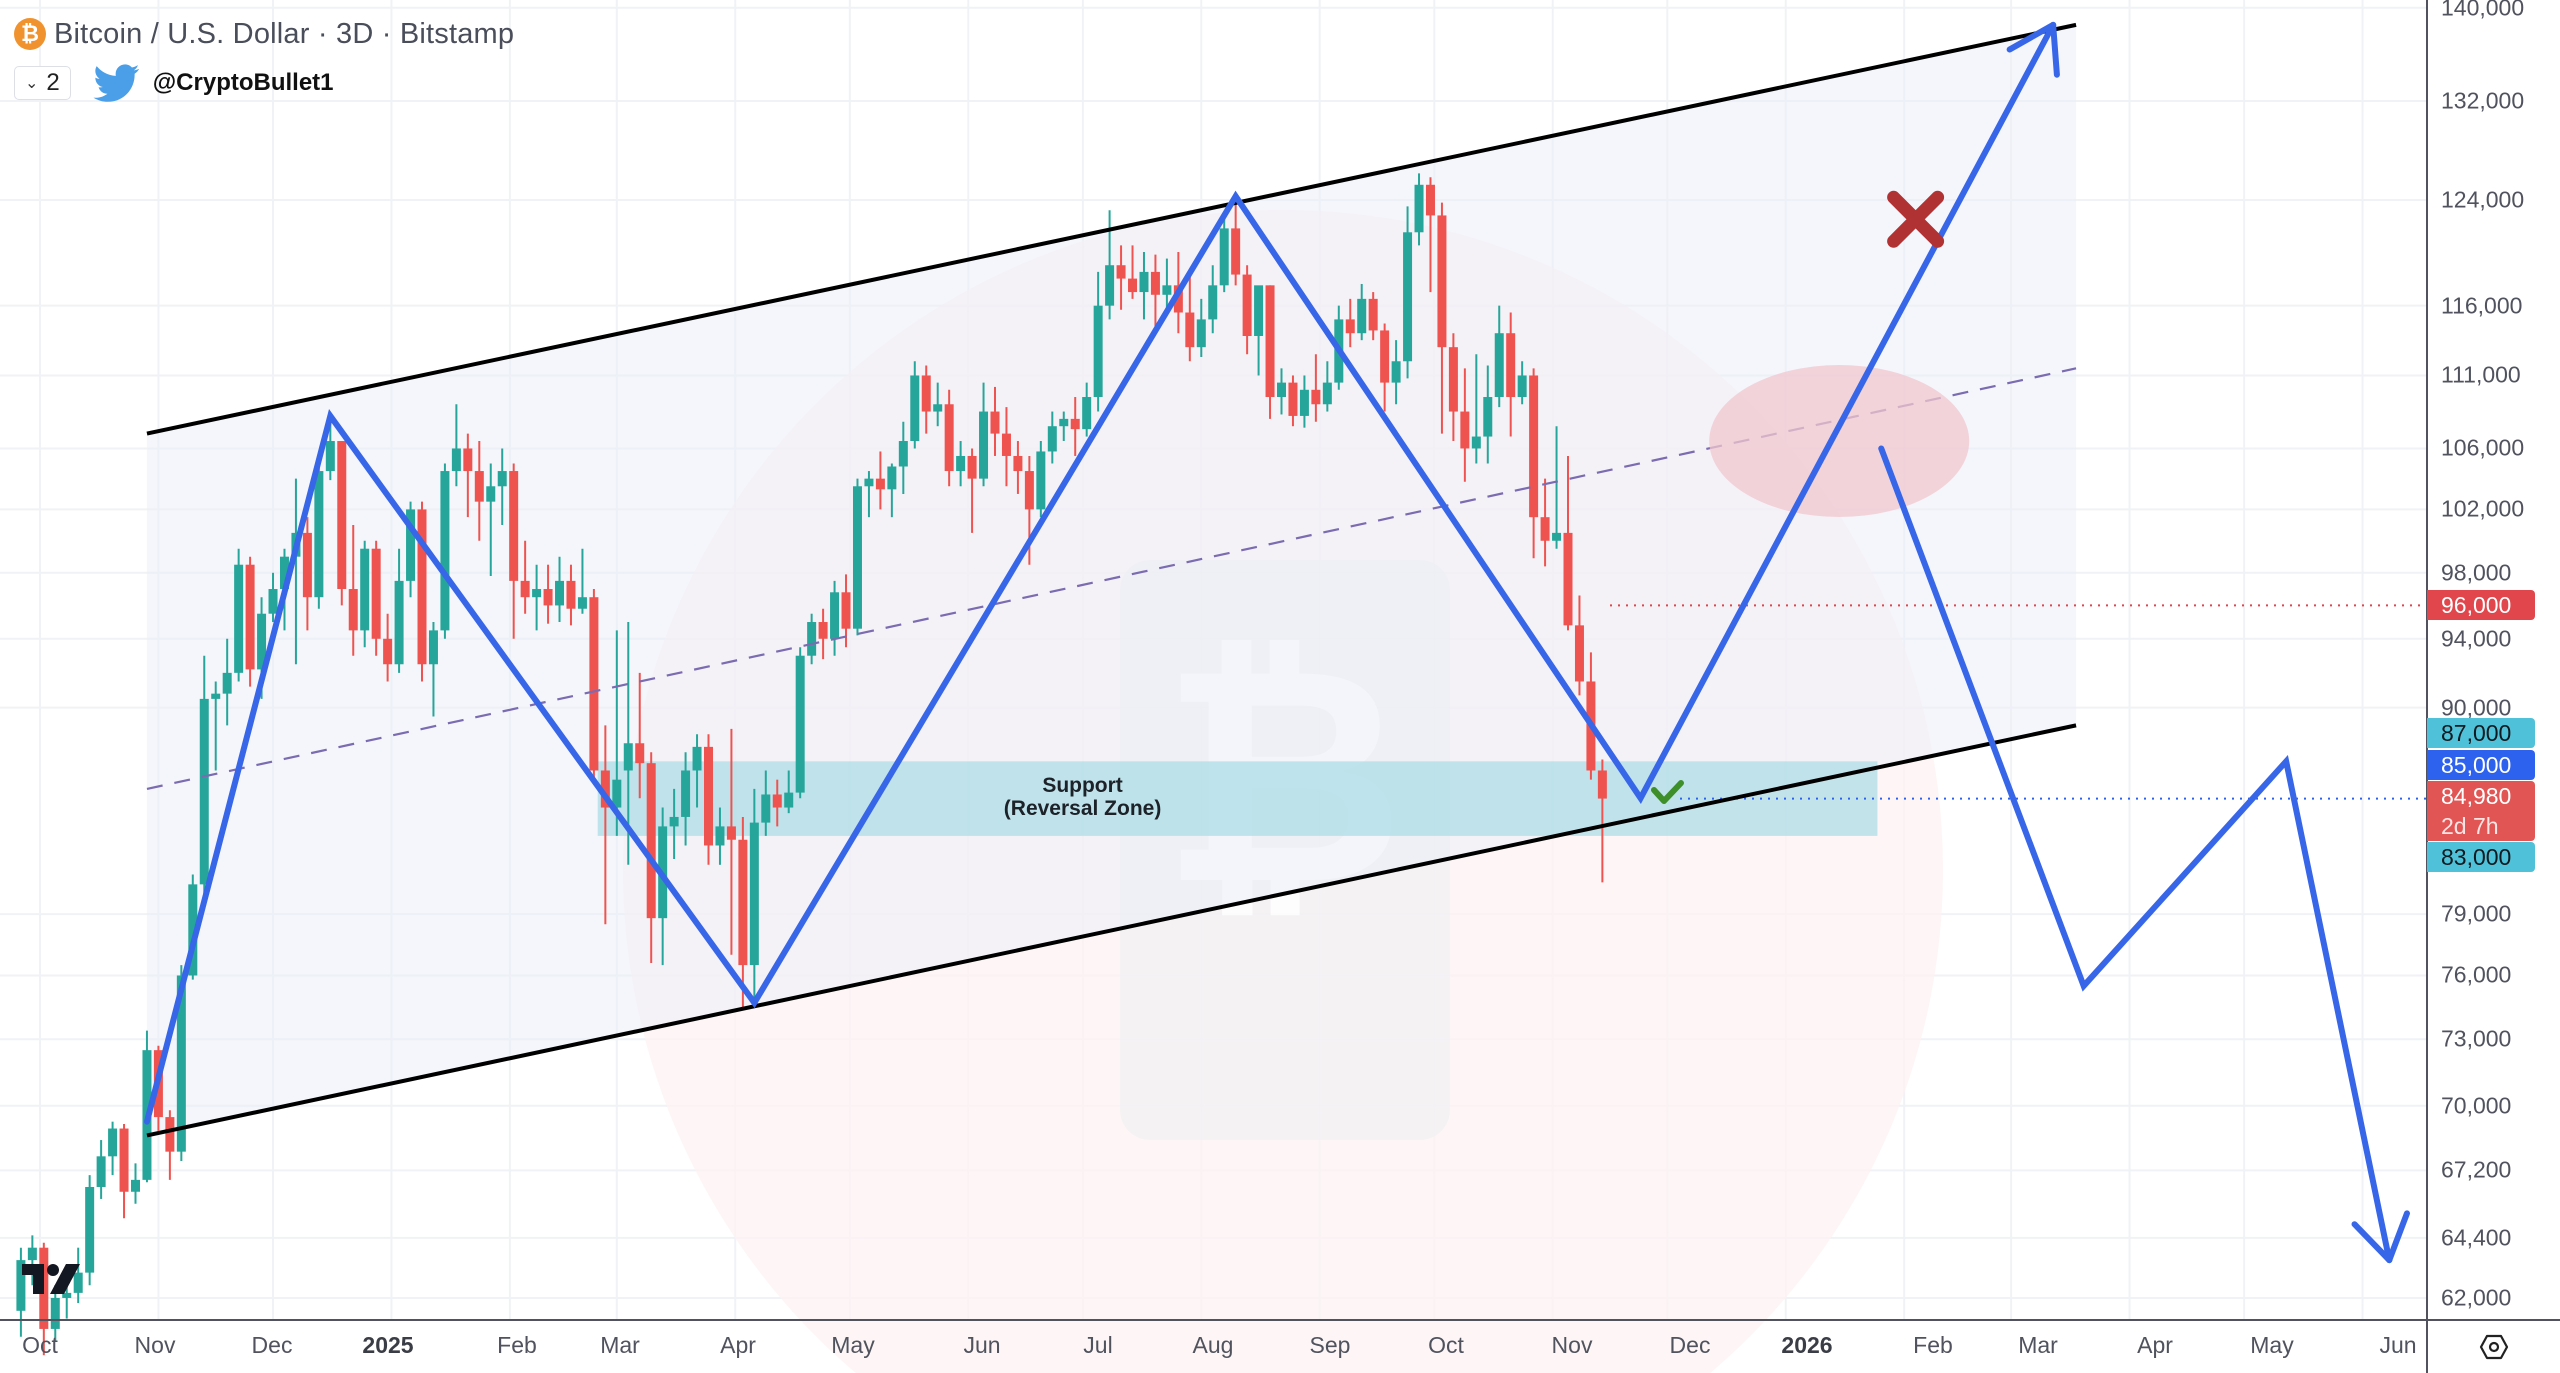 The height and width of the screenshot is (1373, 2560). Describe the element at coordinates (1098, 1345) in the screenshot. I see `time-tick-label: Jul` at that location.